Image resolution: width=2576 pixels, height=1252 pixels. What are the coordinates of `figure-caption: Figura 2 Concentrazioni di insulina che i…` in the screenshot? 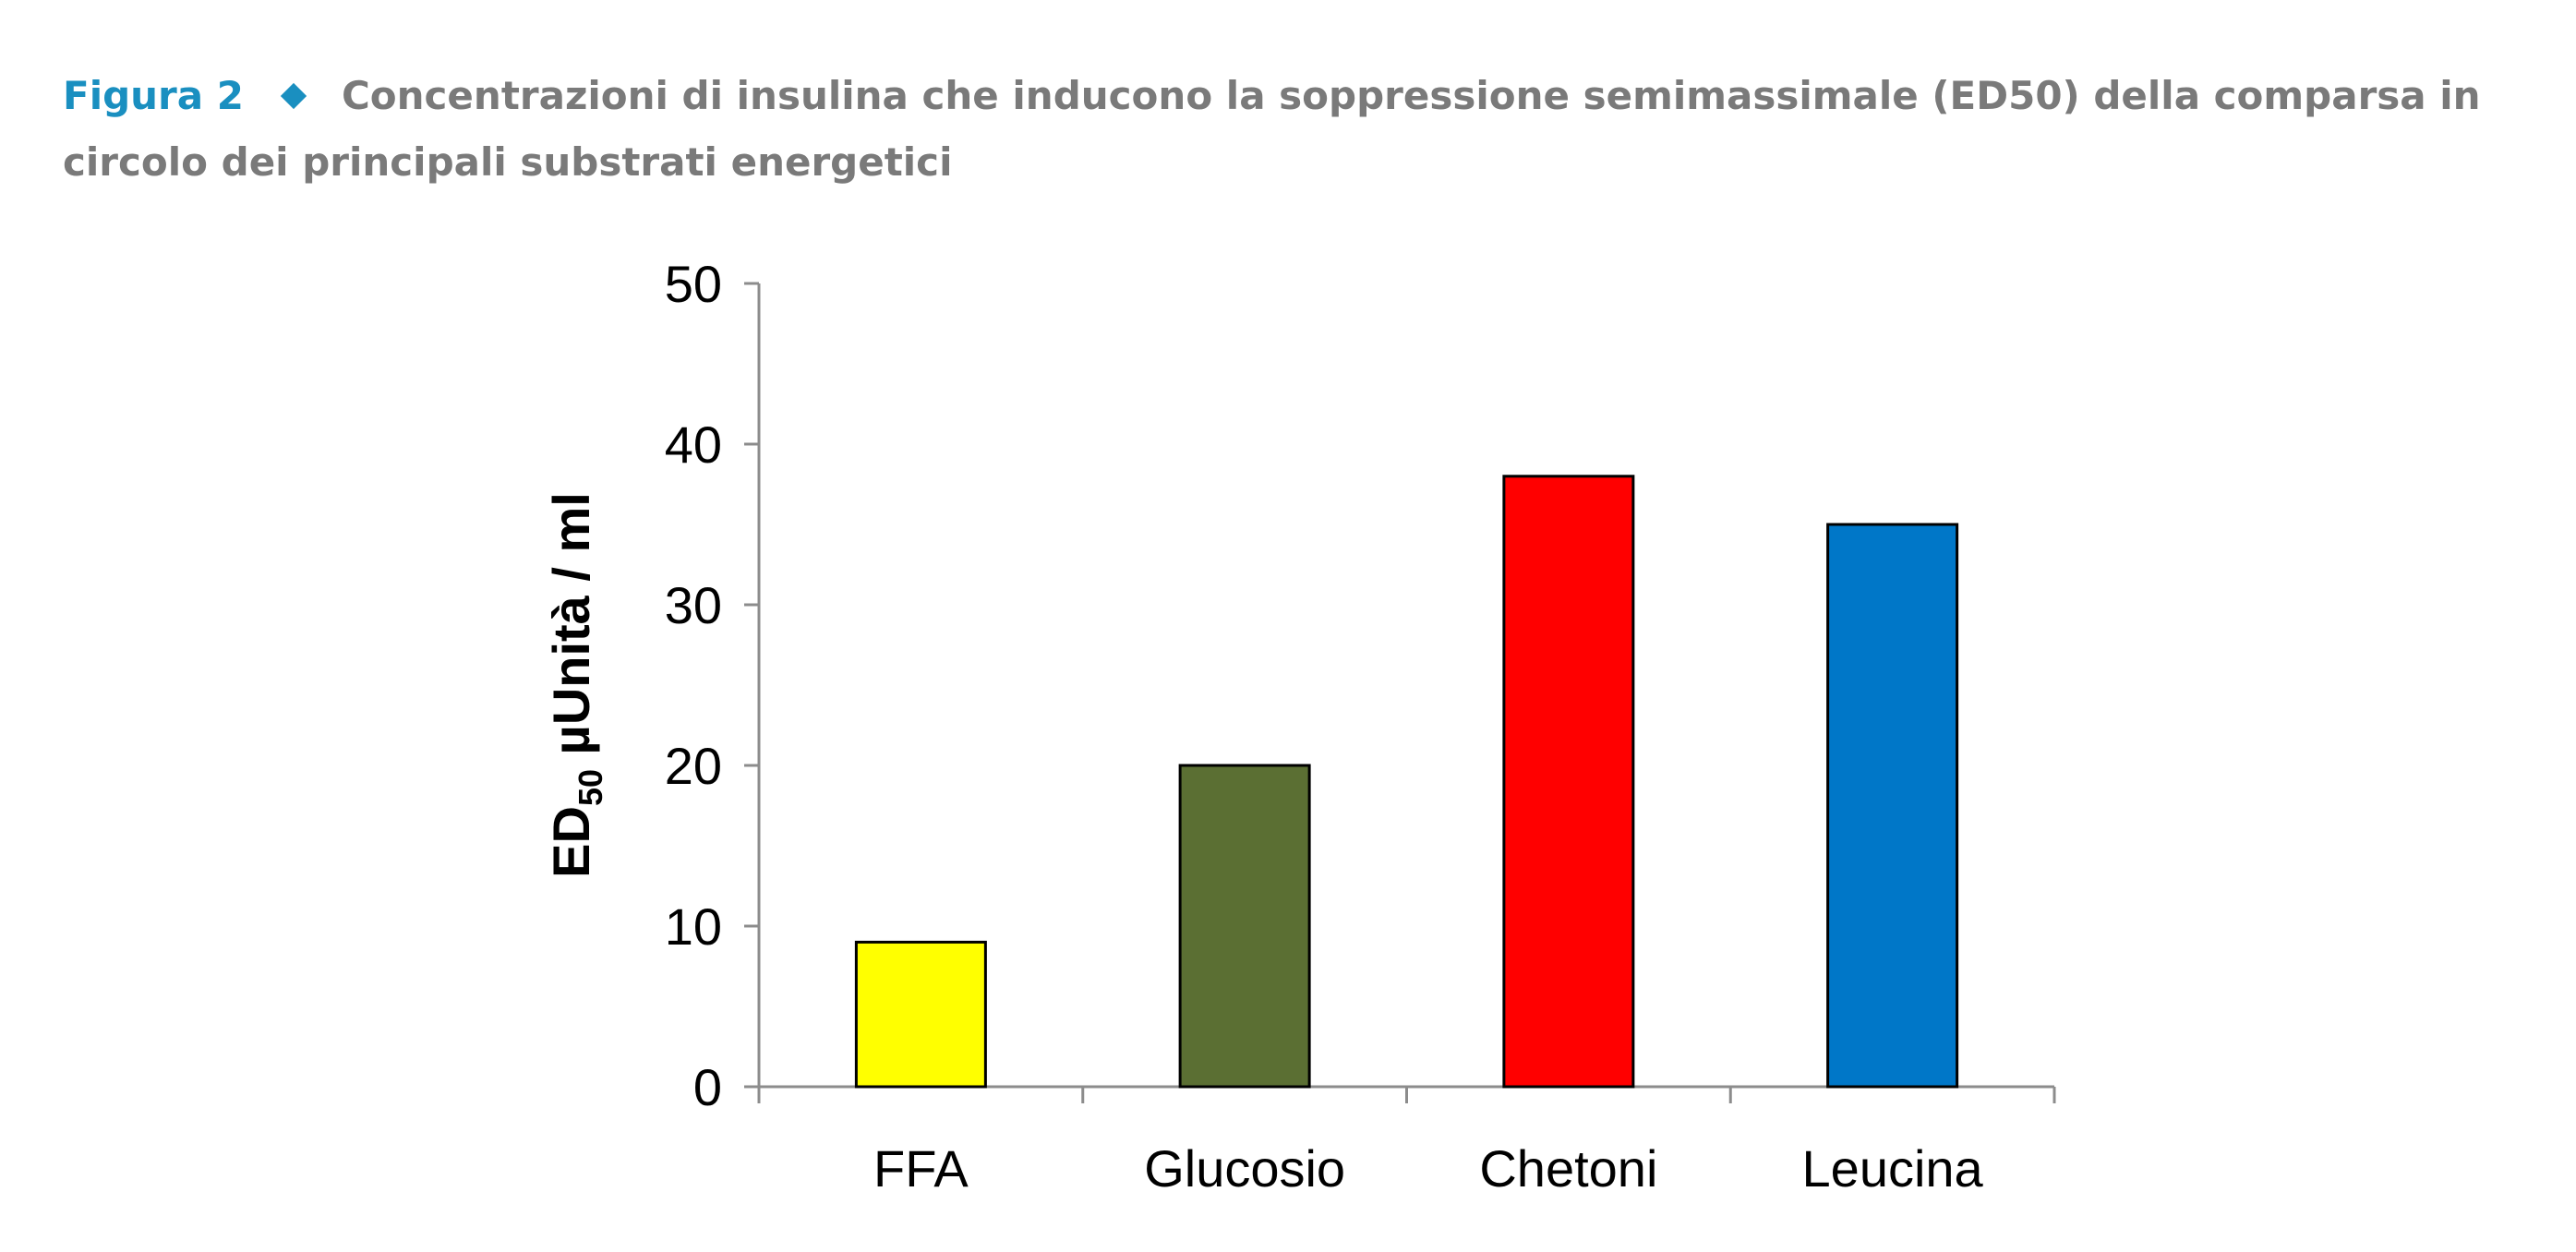 It's located at (1281, 129).